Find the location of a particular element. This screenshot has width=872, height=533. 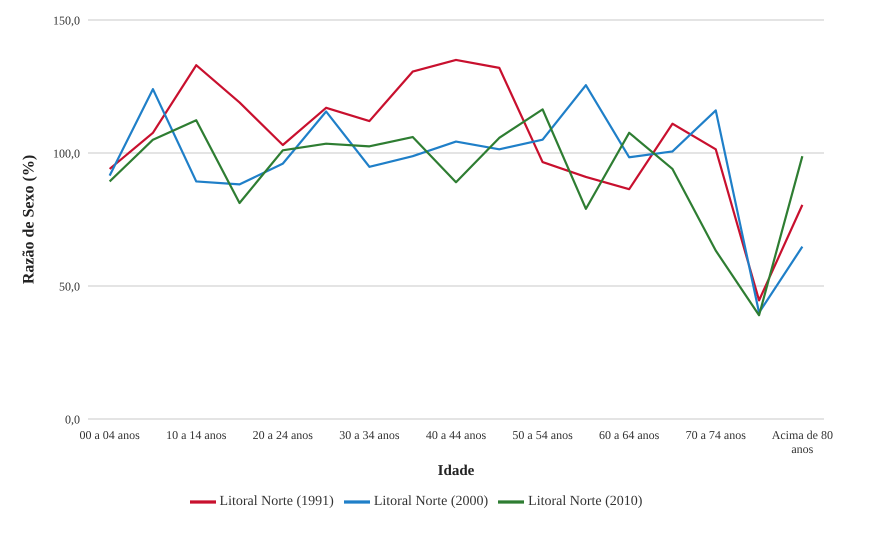

x-tick-label: 60 a 64 anos is located at coordinates (629, 435).